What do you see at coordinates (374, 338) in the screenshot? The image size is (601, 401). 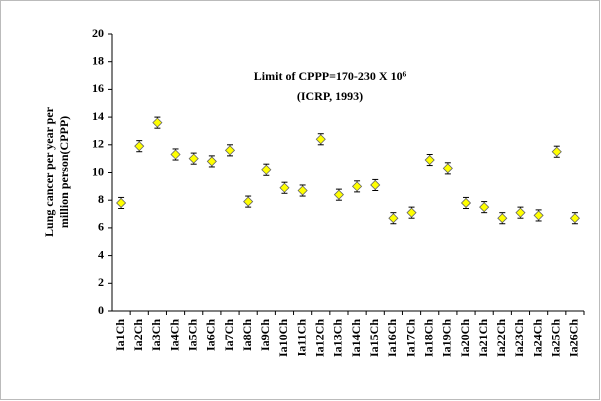 I see `x-tick-label: Ia15Ch` at bounding box center [374, 338].